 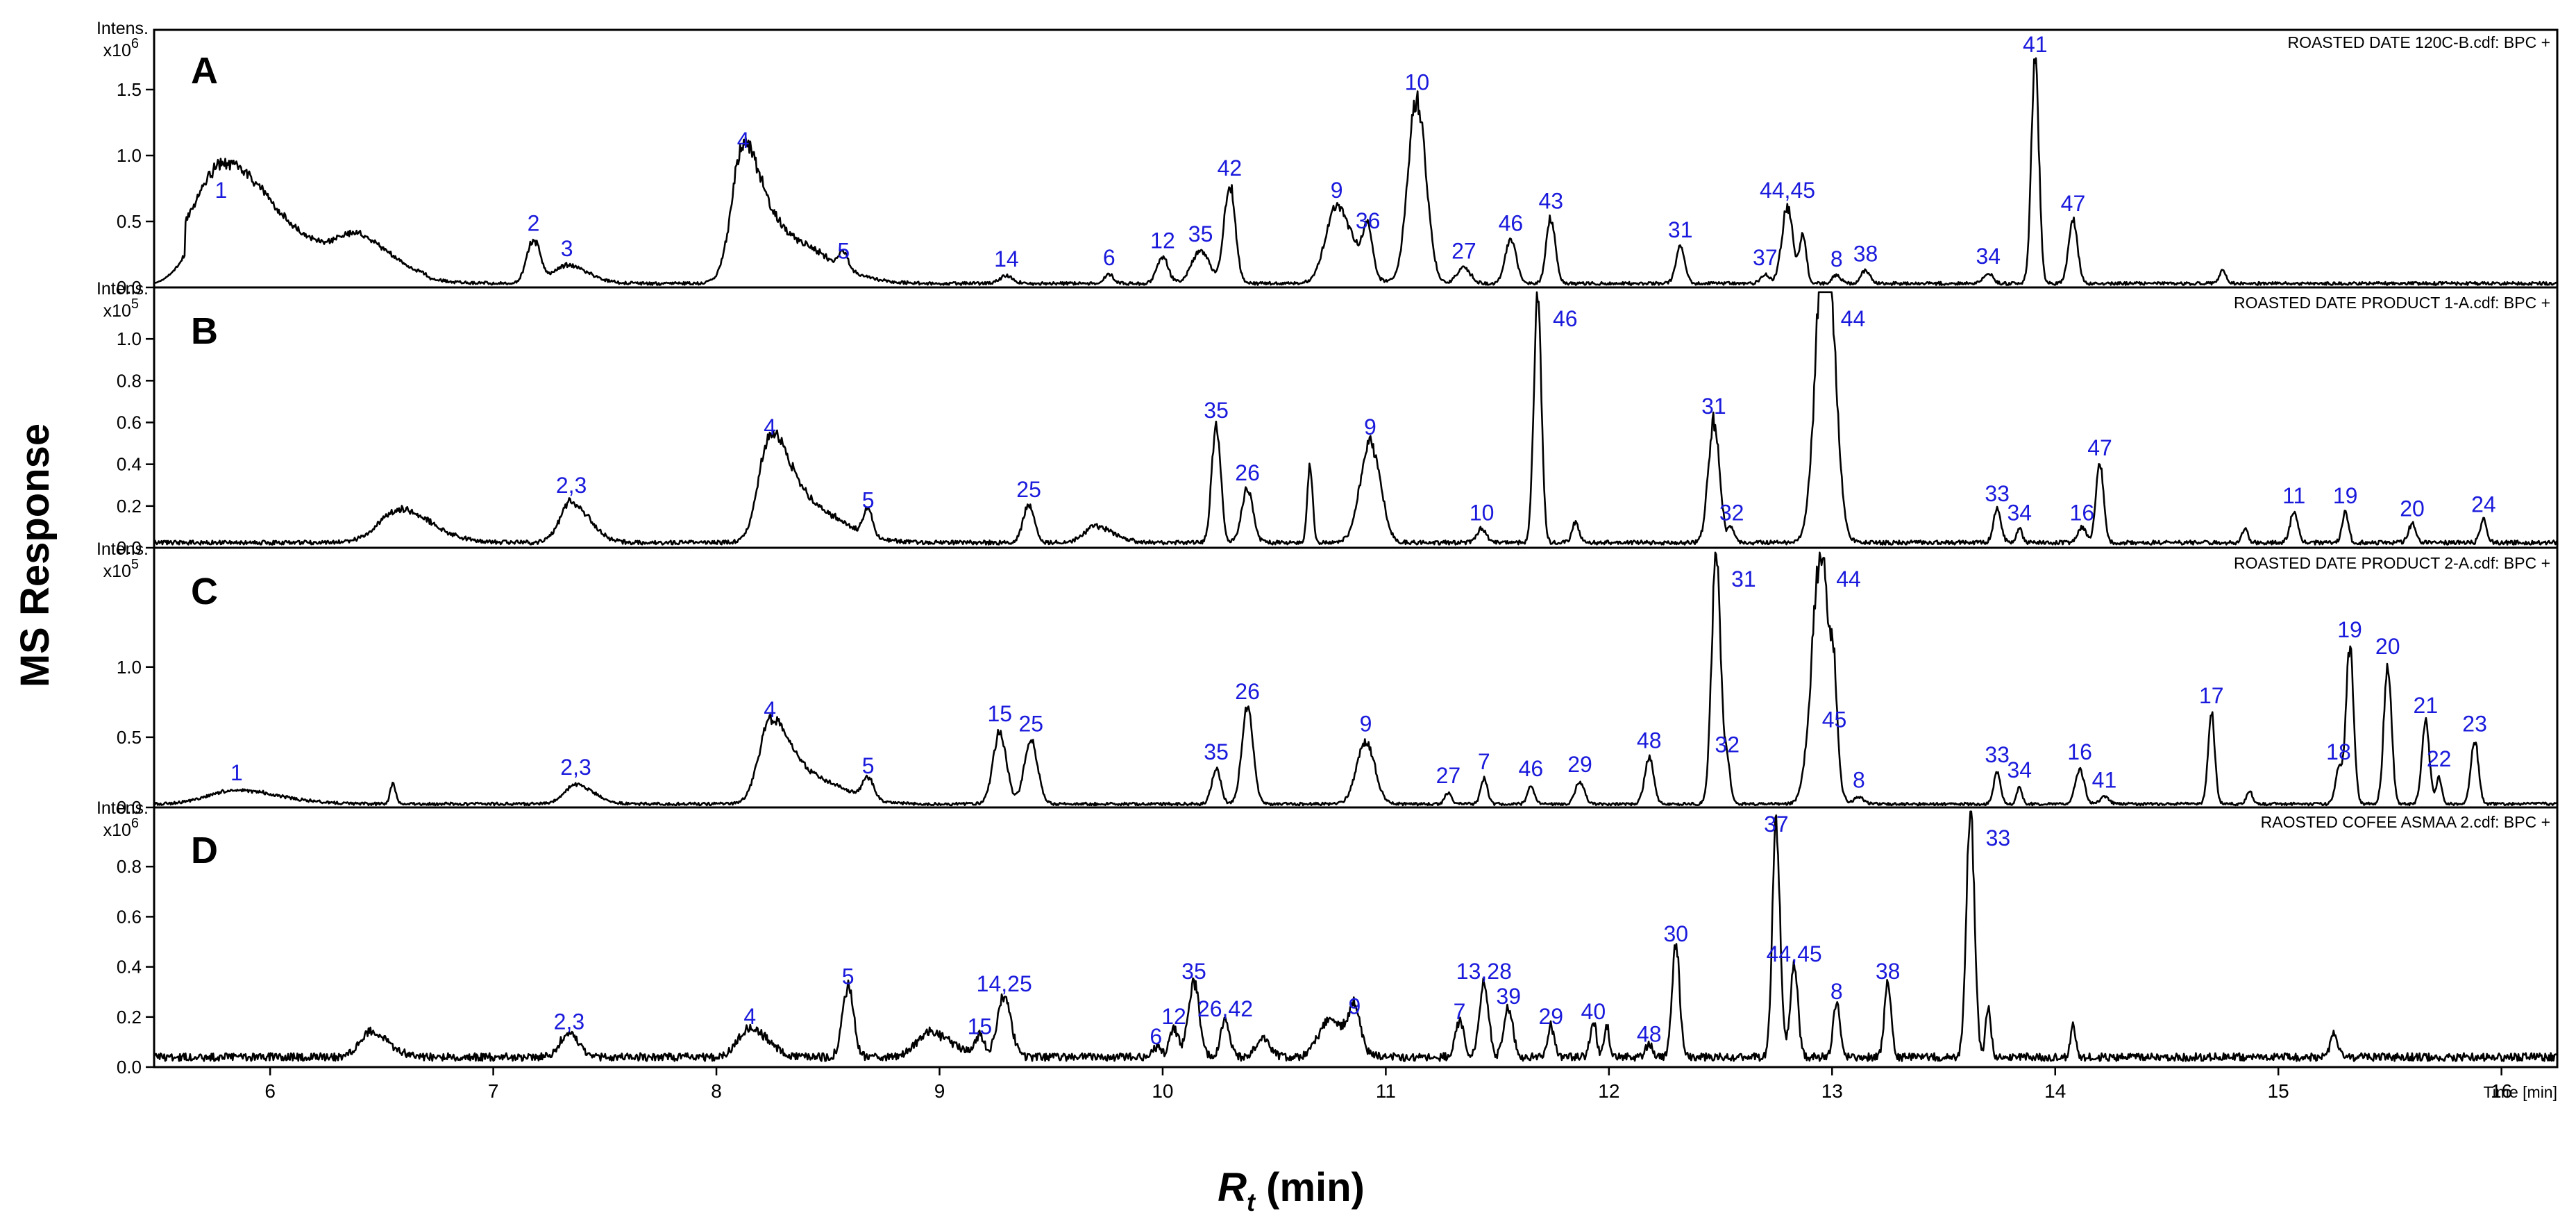 What do you see at coordinates (1765, 257) in the screenshot?
I see `peak-label: 37` at bounding box center [1765, 257].